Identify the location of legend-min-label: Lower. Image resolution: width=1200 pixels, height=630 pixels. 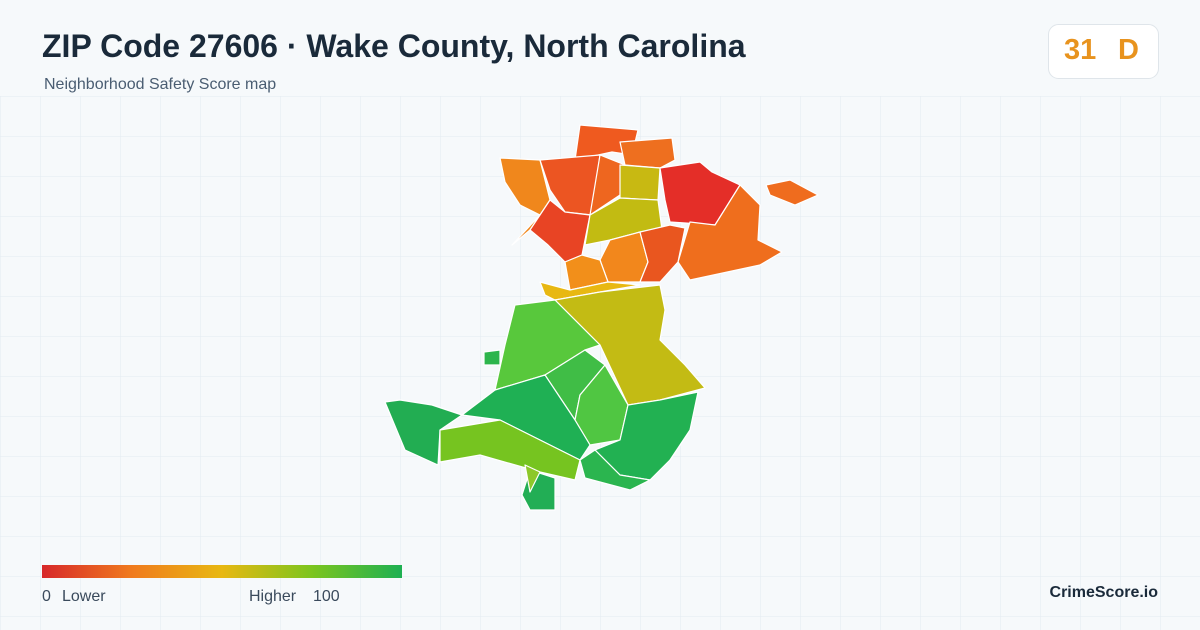
(84, 596).